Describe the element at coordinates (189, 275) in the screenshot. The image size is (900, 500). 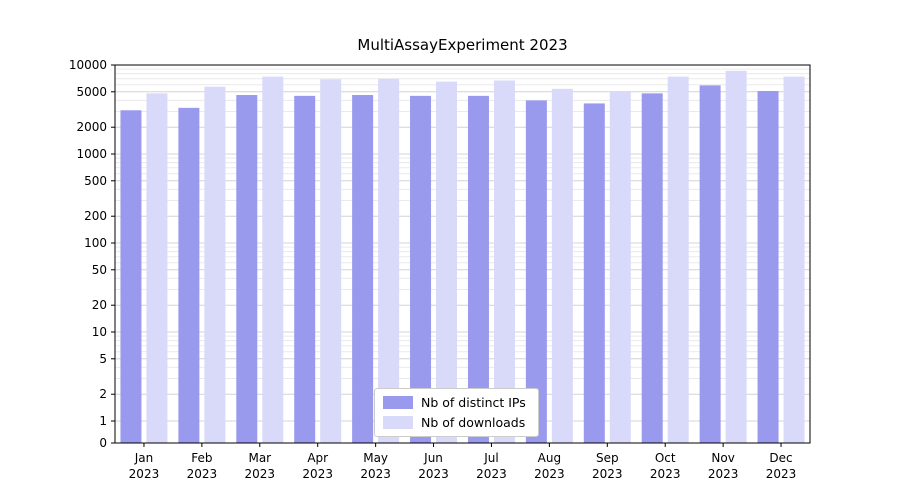
I see `bar-distinct-ips-feb` at that location.